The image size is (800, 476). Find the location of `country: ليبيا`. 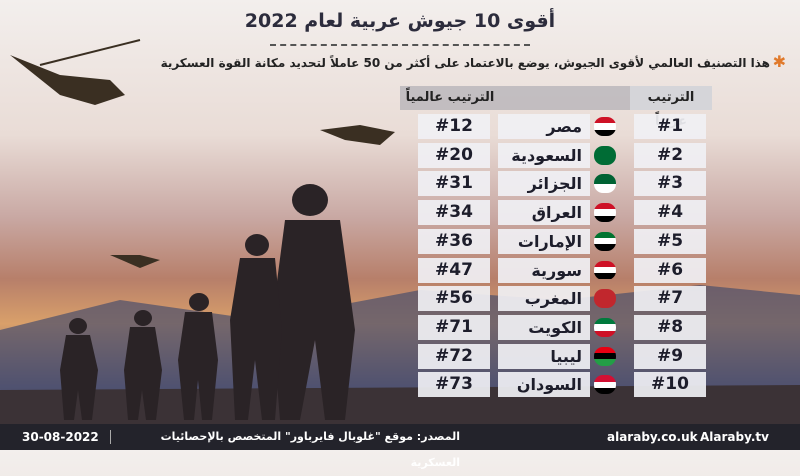

country: ليبيا is located at coordinates (544, 356).